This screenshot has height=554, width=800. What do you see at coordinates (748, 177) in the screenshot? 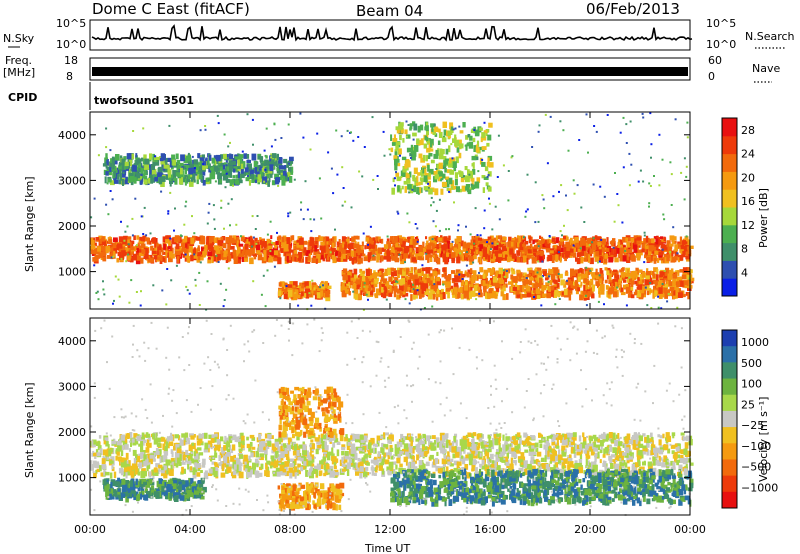
I see `power-colorbar-tick: 20` at bounding box center [748, 177].